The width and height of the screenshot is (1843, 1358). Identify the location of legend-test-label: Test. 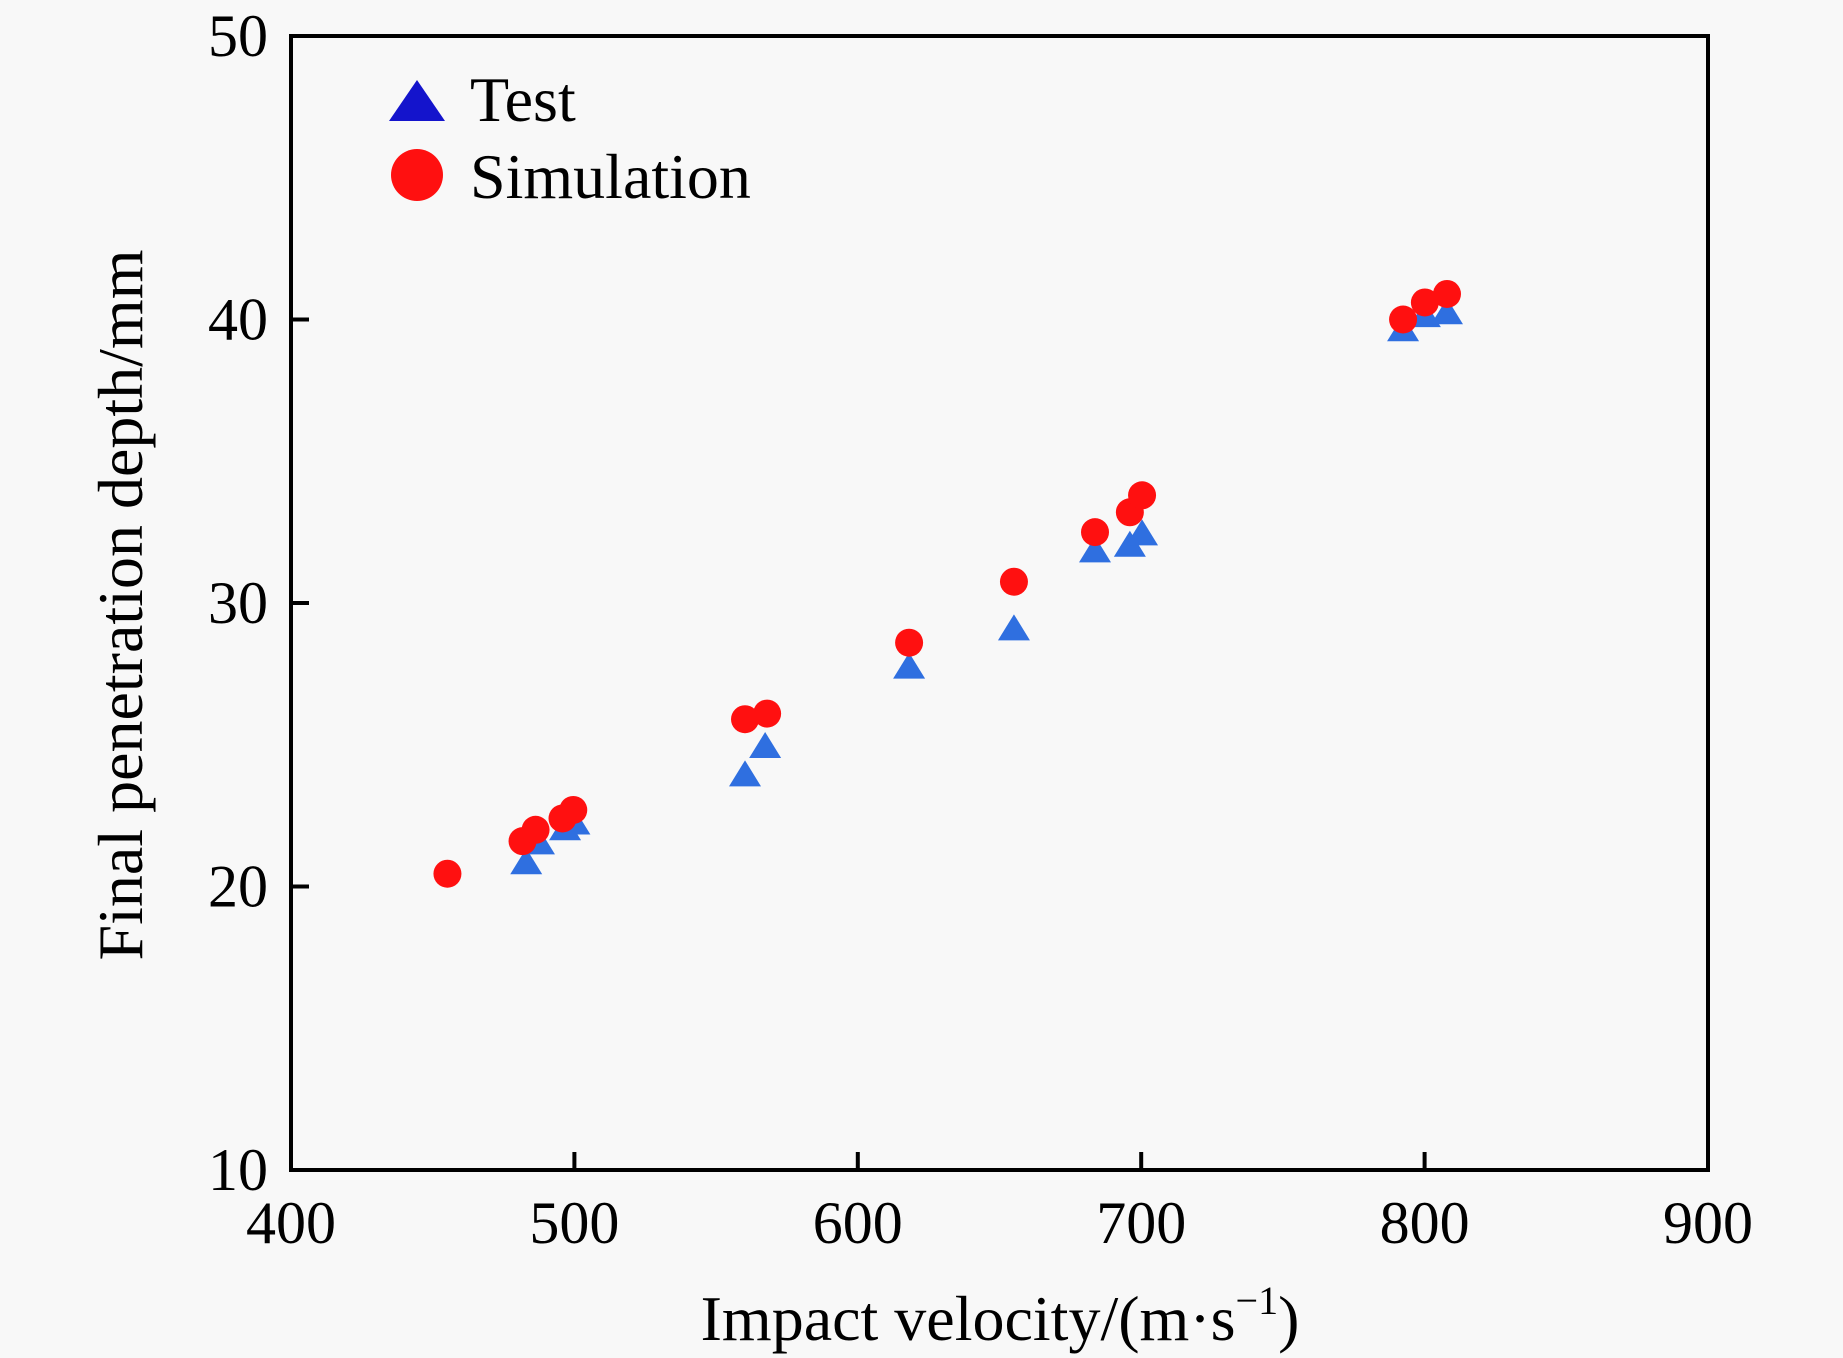
(523, 99).